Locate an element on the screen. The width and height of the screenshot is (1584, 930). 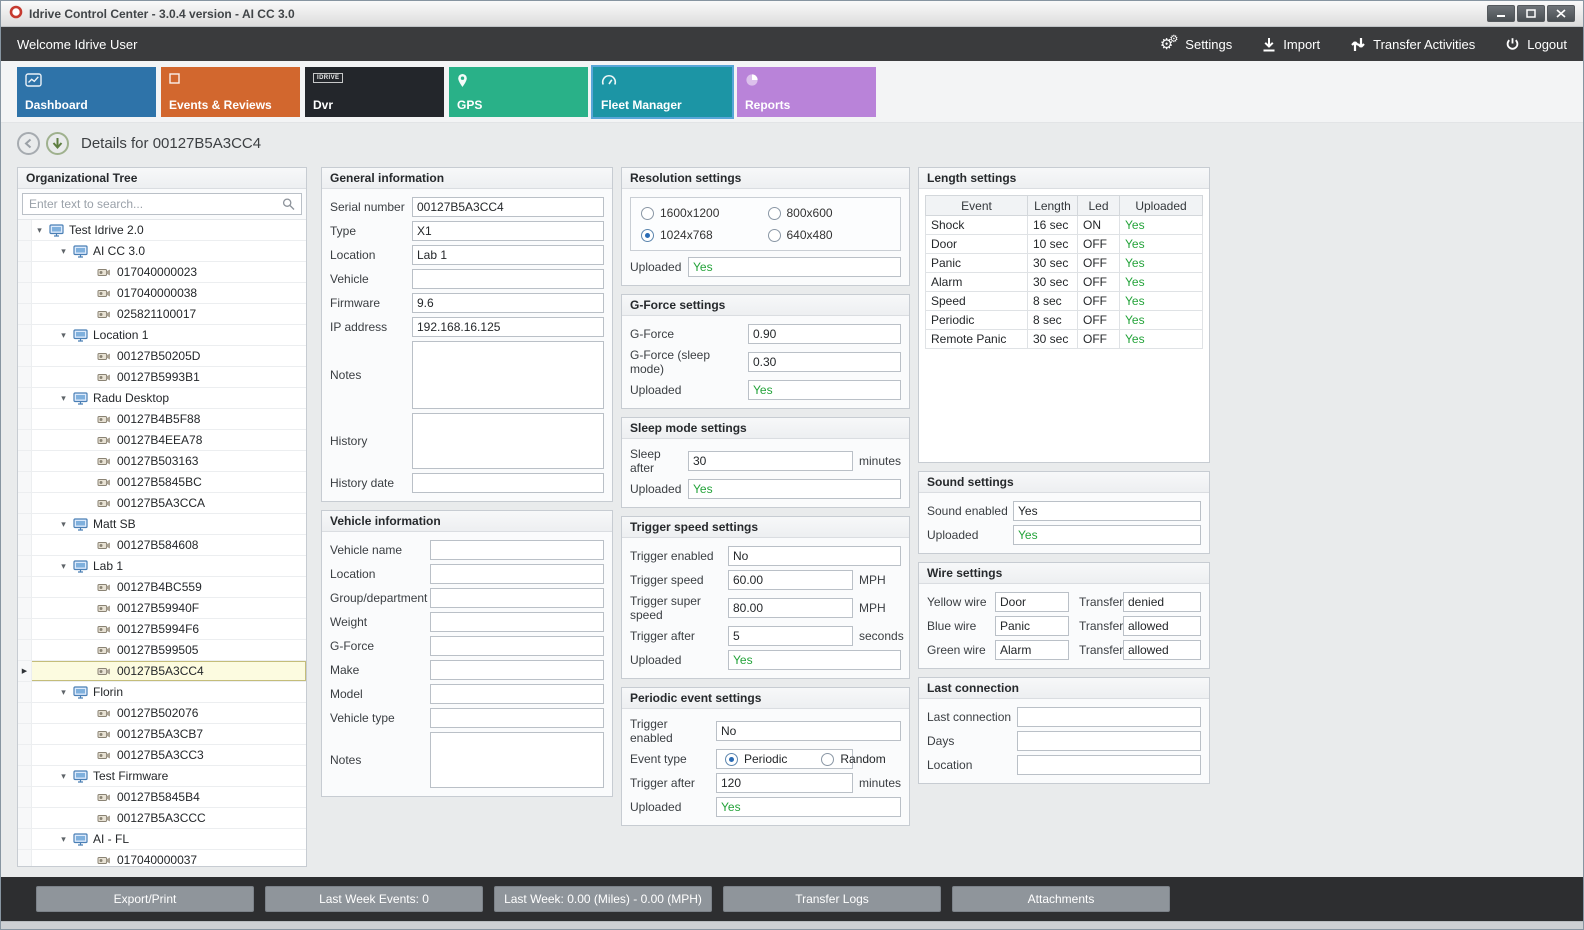
tree-item-00127b5a3ccc: 00127B5A3CCC is located at coordinates (162, 818).